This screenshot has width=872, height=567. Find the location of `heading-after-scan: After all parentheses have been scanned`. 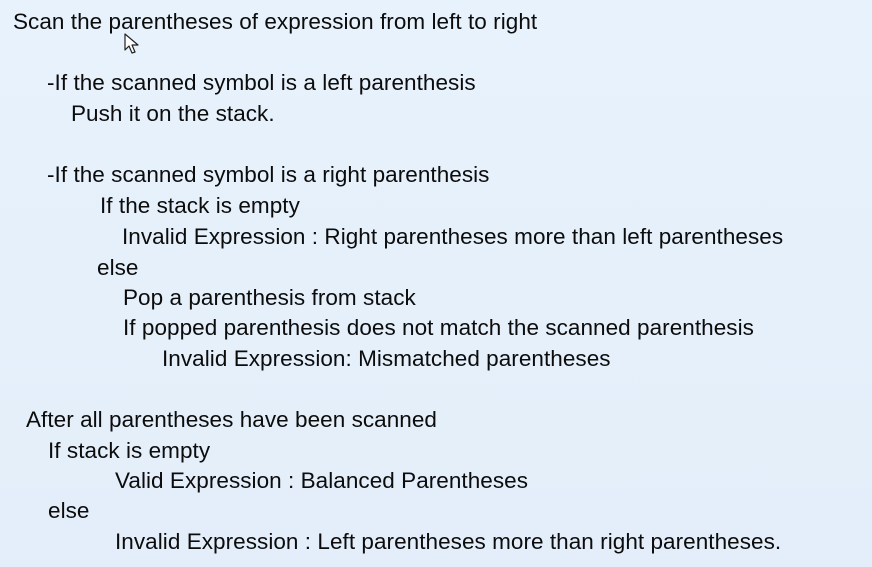

heading-after-scan: After all parentheses have been scanned is located at coordinates (231, 419).